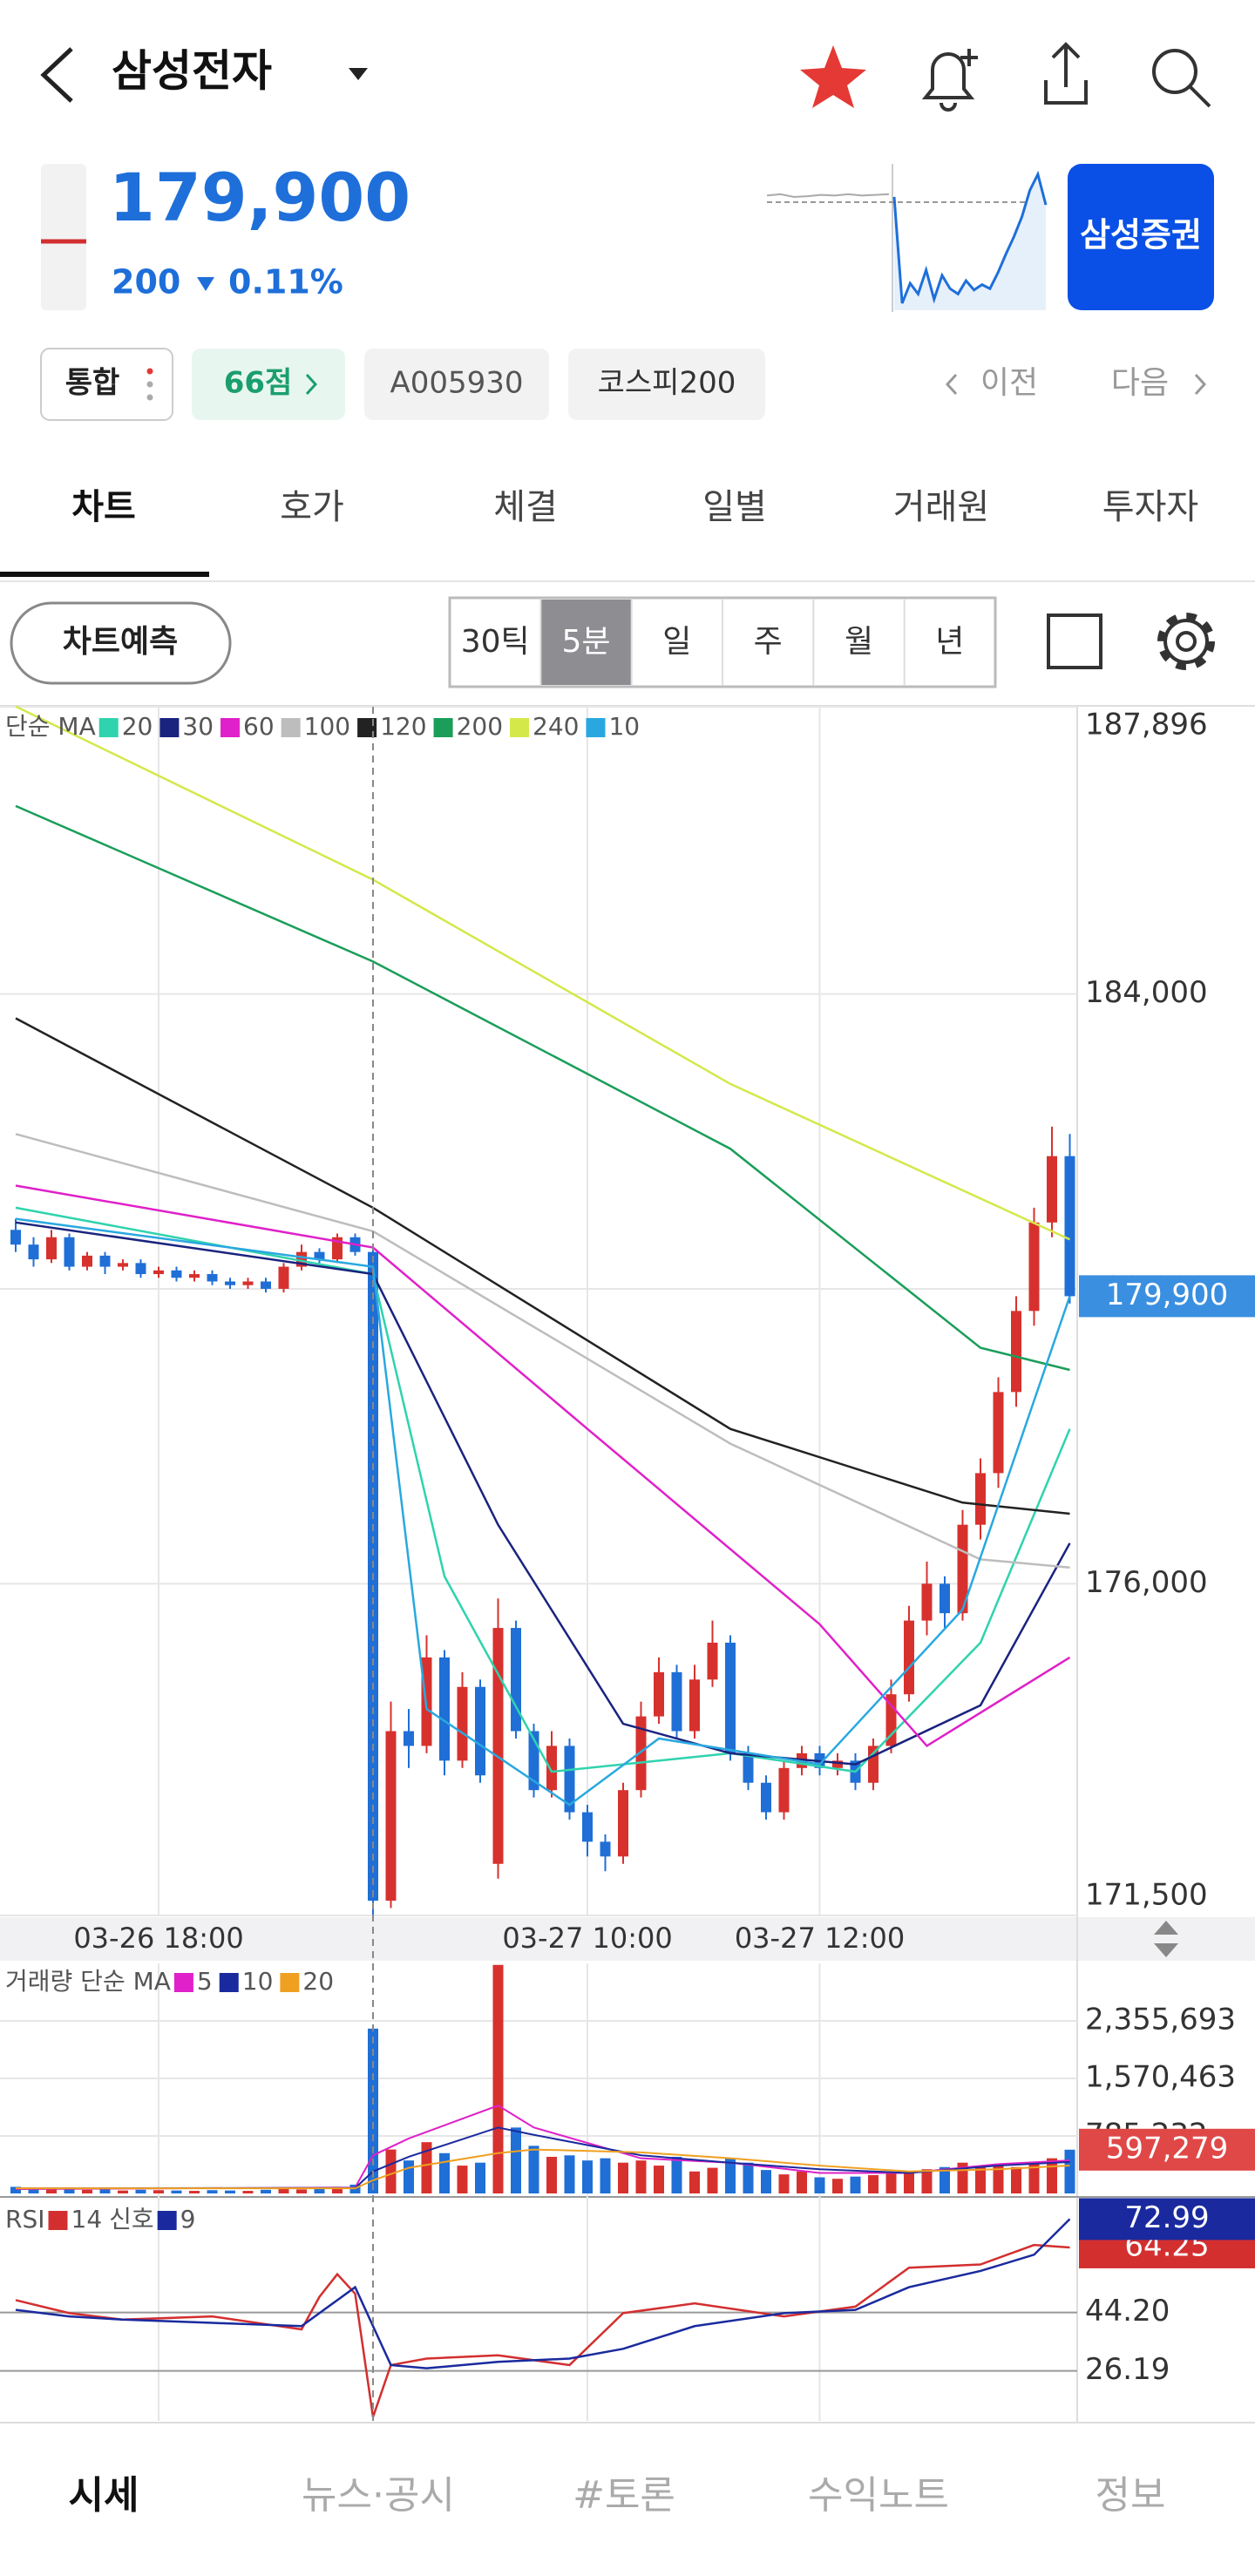  I want to click on tab: 거래원, so click(941, 507).